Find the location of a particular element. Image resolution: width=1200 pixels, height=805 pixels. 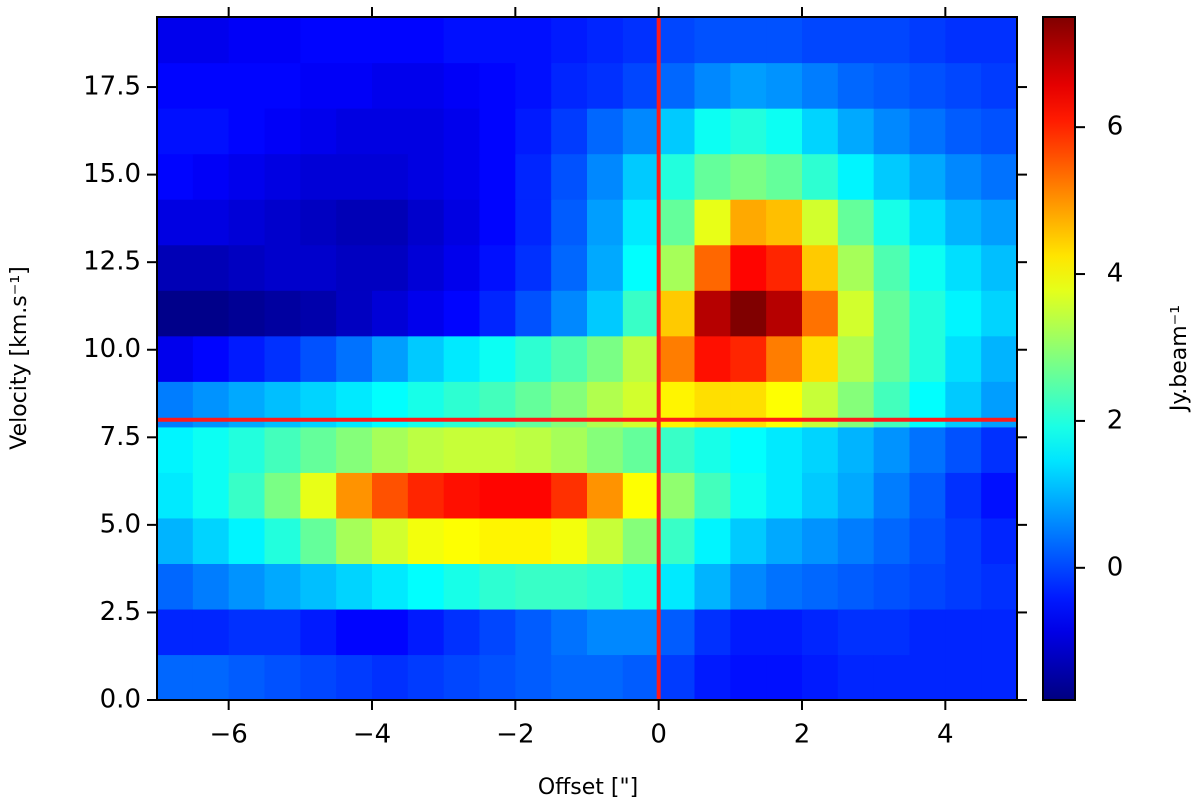

y-tick-label: 17.5 is located at coordinates (112, 87).